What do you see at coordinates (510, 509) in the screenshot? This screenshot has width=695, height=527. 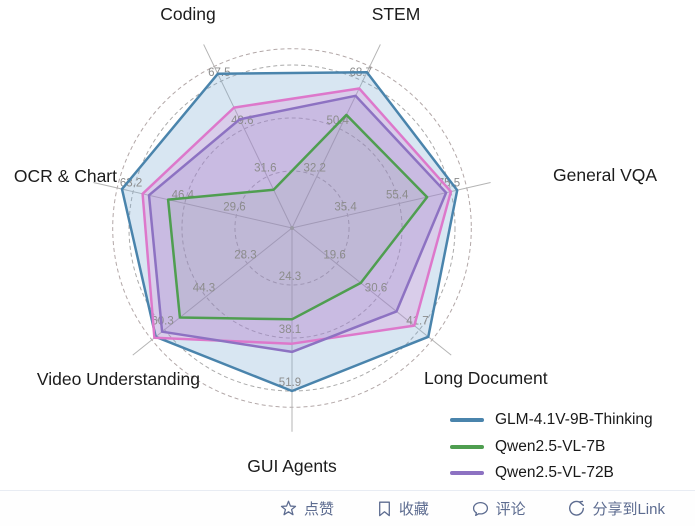 I see `comment-label: 评论` at bounding box center [510, 509].